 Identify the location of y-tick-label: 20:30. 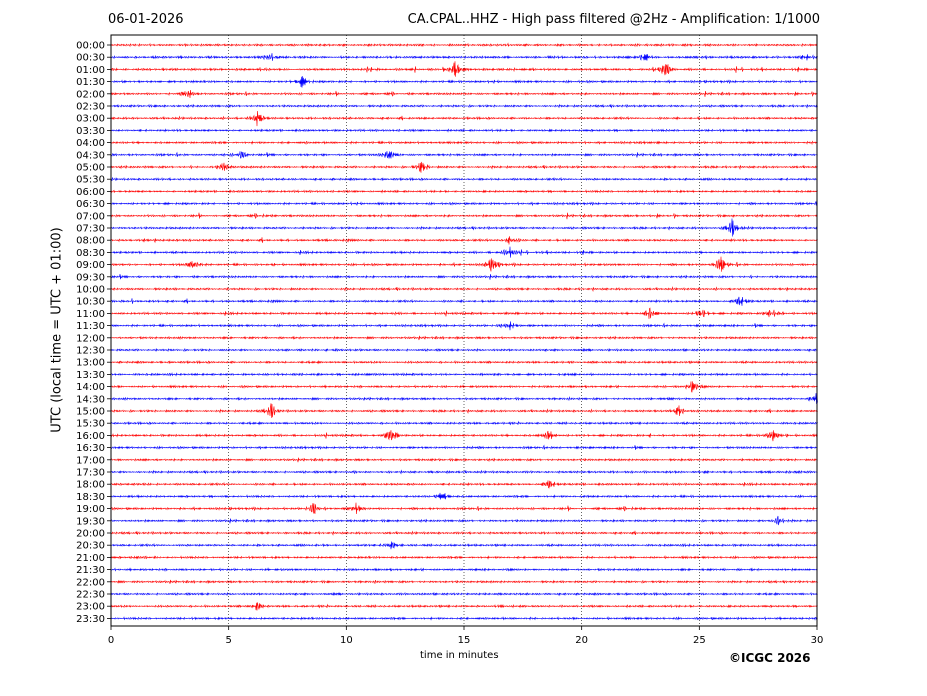
(90, 546).